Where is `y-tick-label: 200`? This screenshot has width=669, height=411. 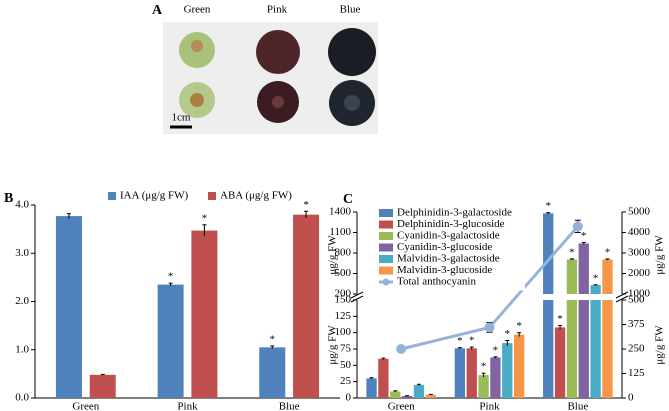
y-tick-label: 200 is located at coordinates (343, 294).